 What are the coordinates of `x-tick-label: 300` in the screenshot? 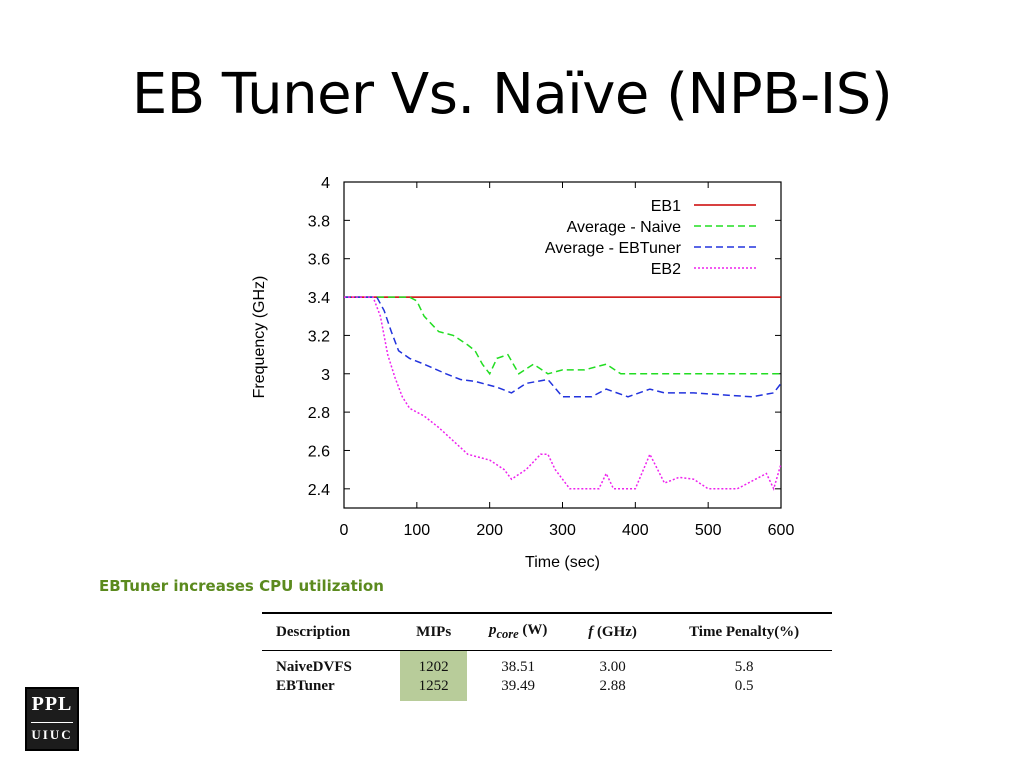 It's located at (562, 530).